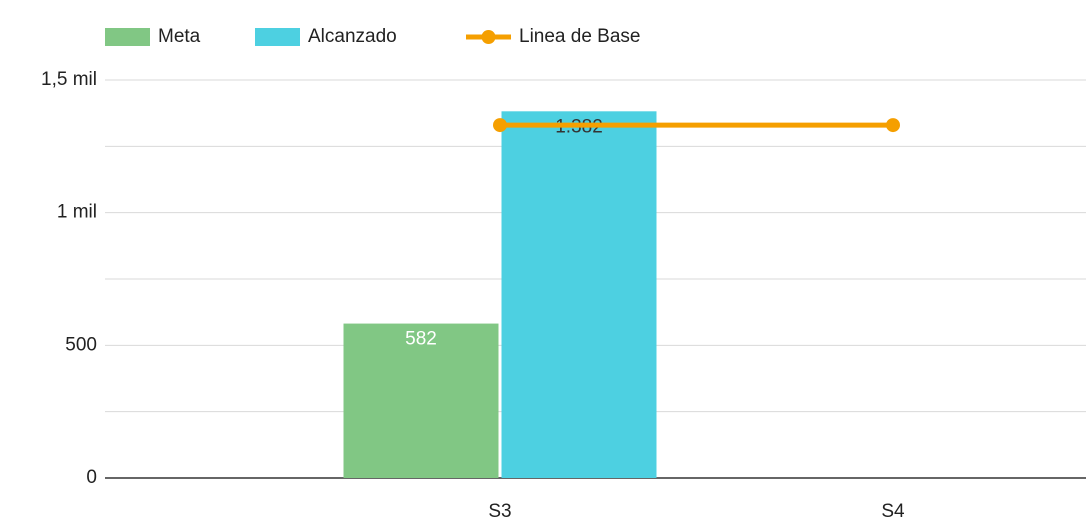 The height and width of the screenshot is (518, 1086). Describe the element at coordinates (421, 339) in the screenshot. I see `data-label: 582` at that location.